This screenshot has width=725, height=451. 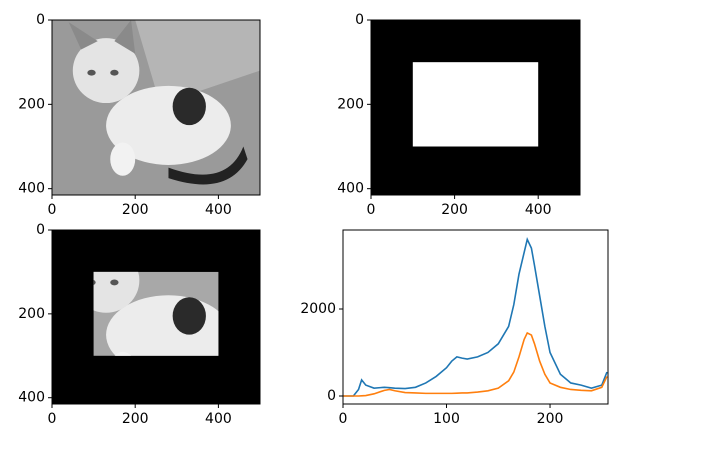 What do you see at coordinates (475, 104) in the screenshot?
I see `mask-region` at bounding box center [475, 104].